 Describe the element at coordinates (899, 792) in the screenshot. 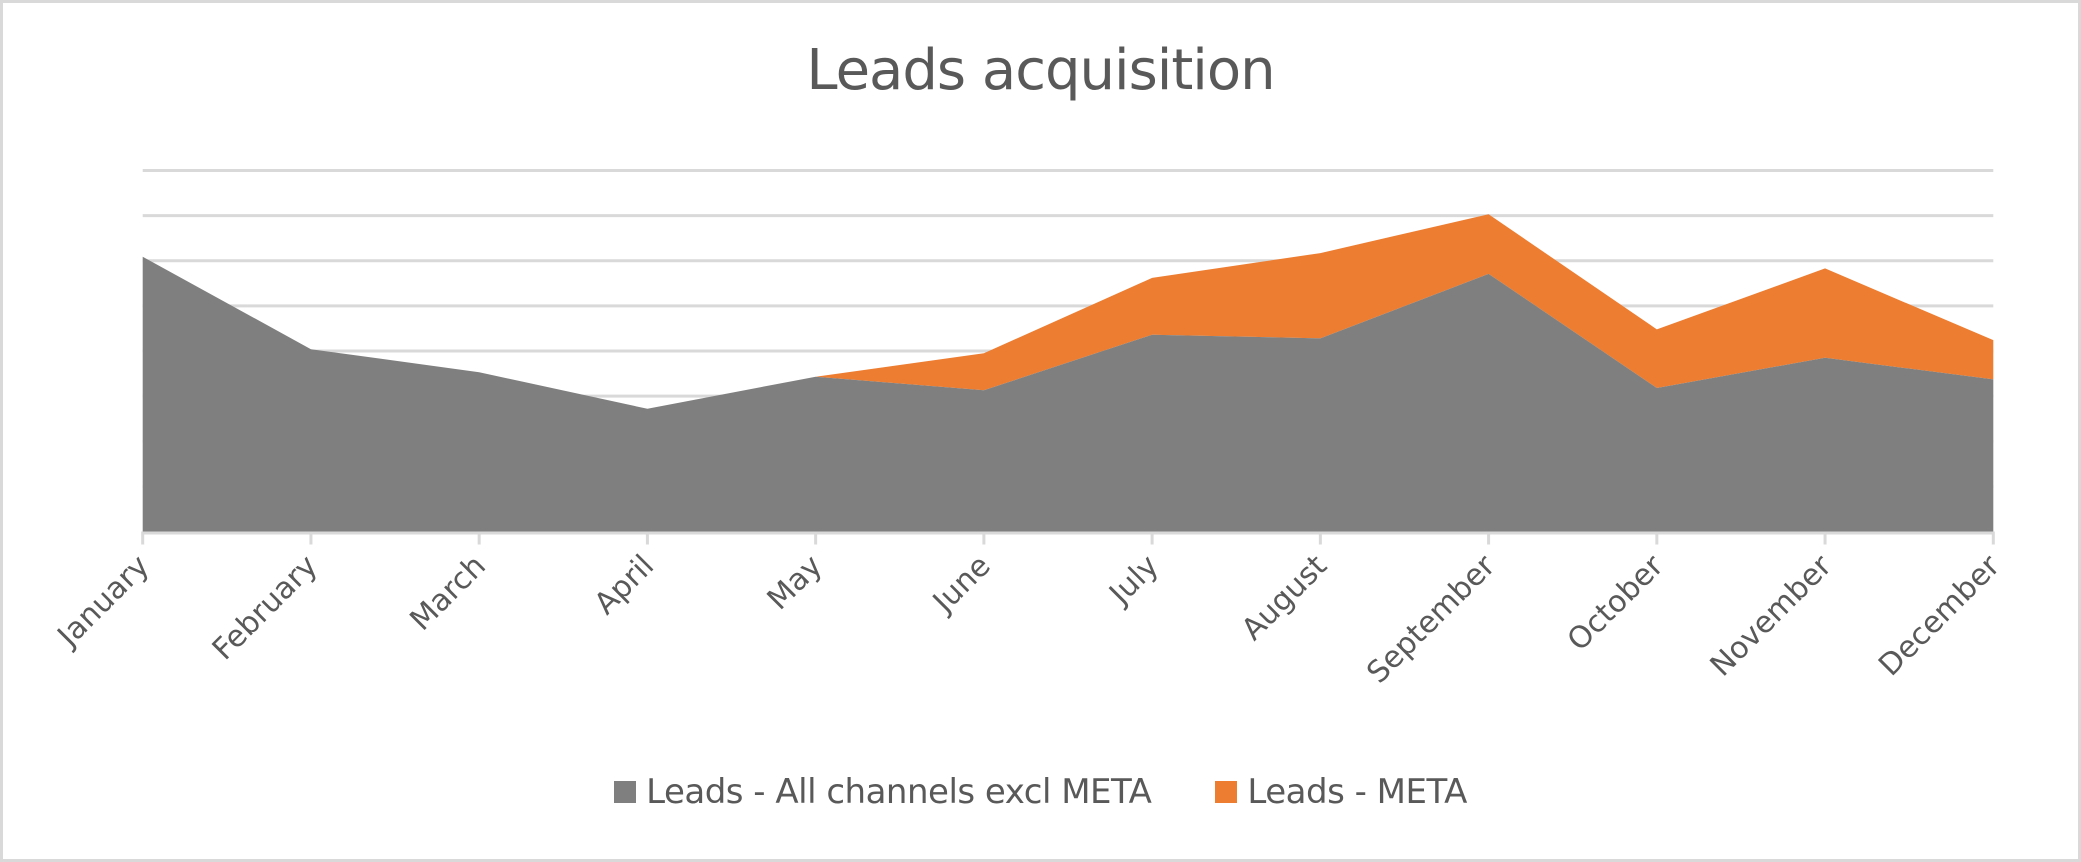

I see `legend-label: Leads - All channels excl META` at that location.